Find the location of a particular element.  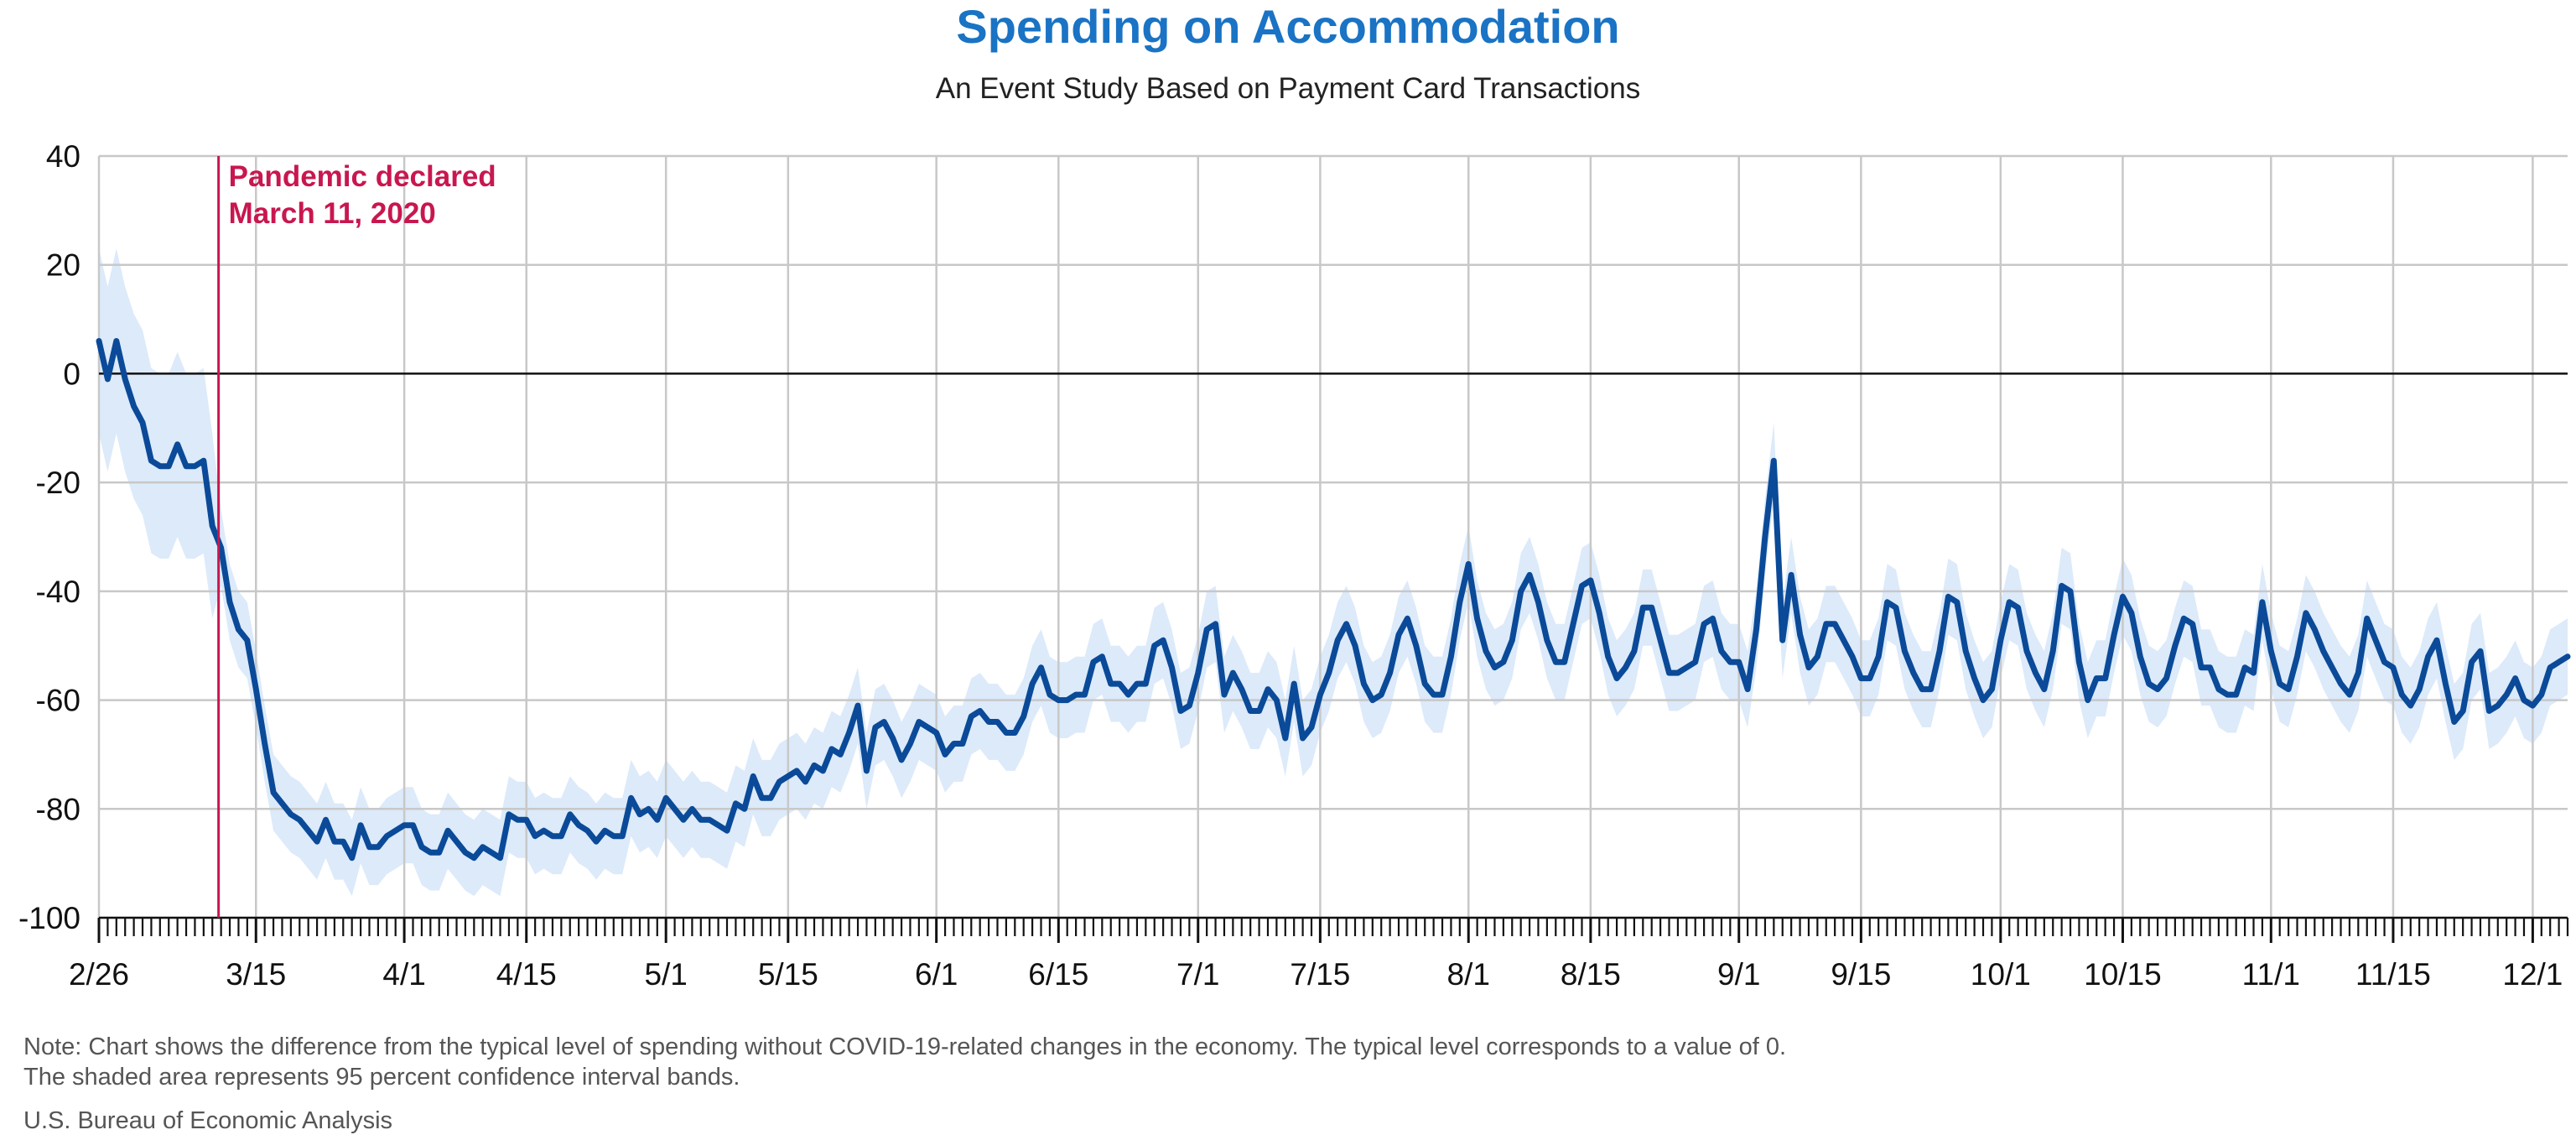

x-tick-label: 11/15 is located at coordinates (2393, 974).